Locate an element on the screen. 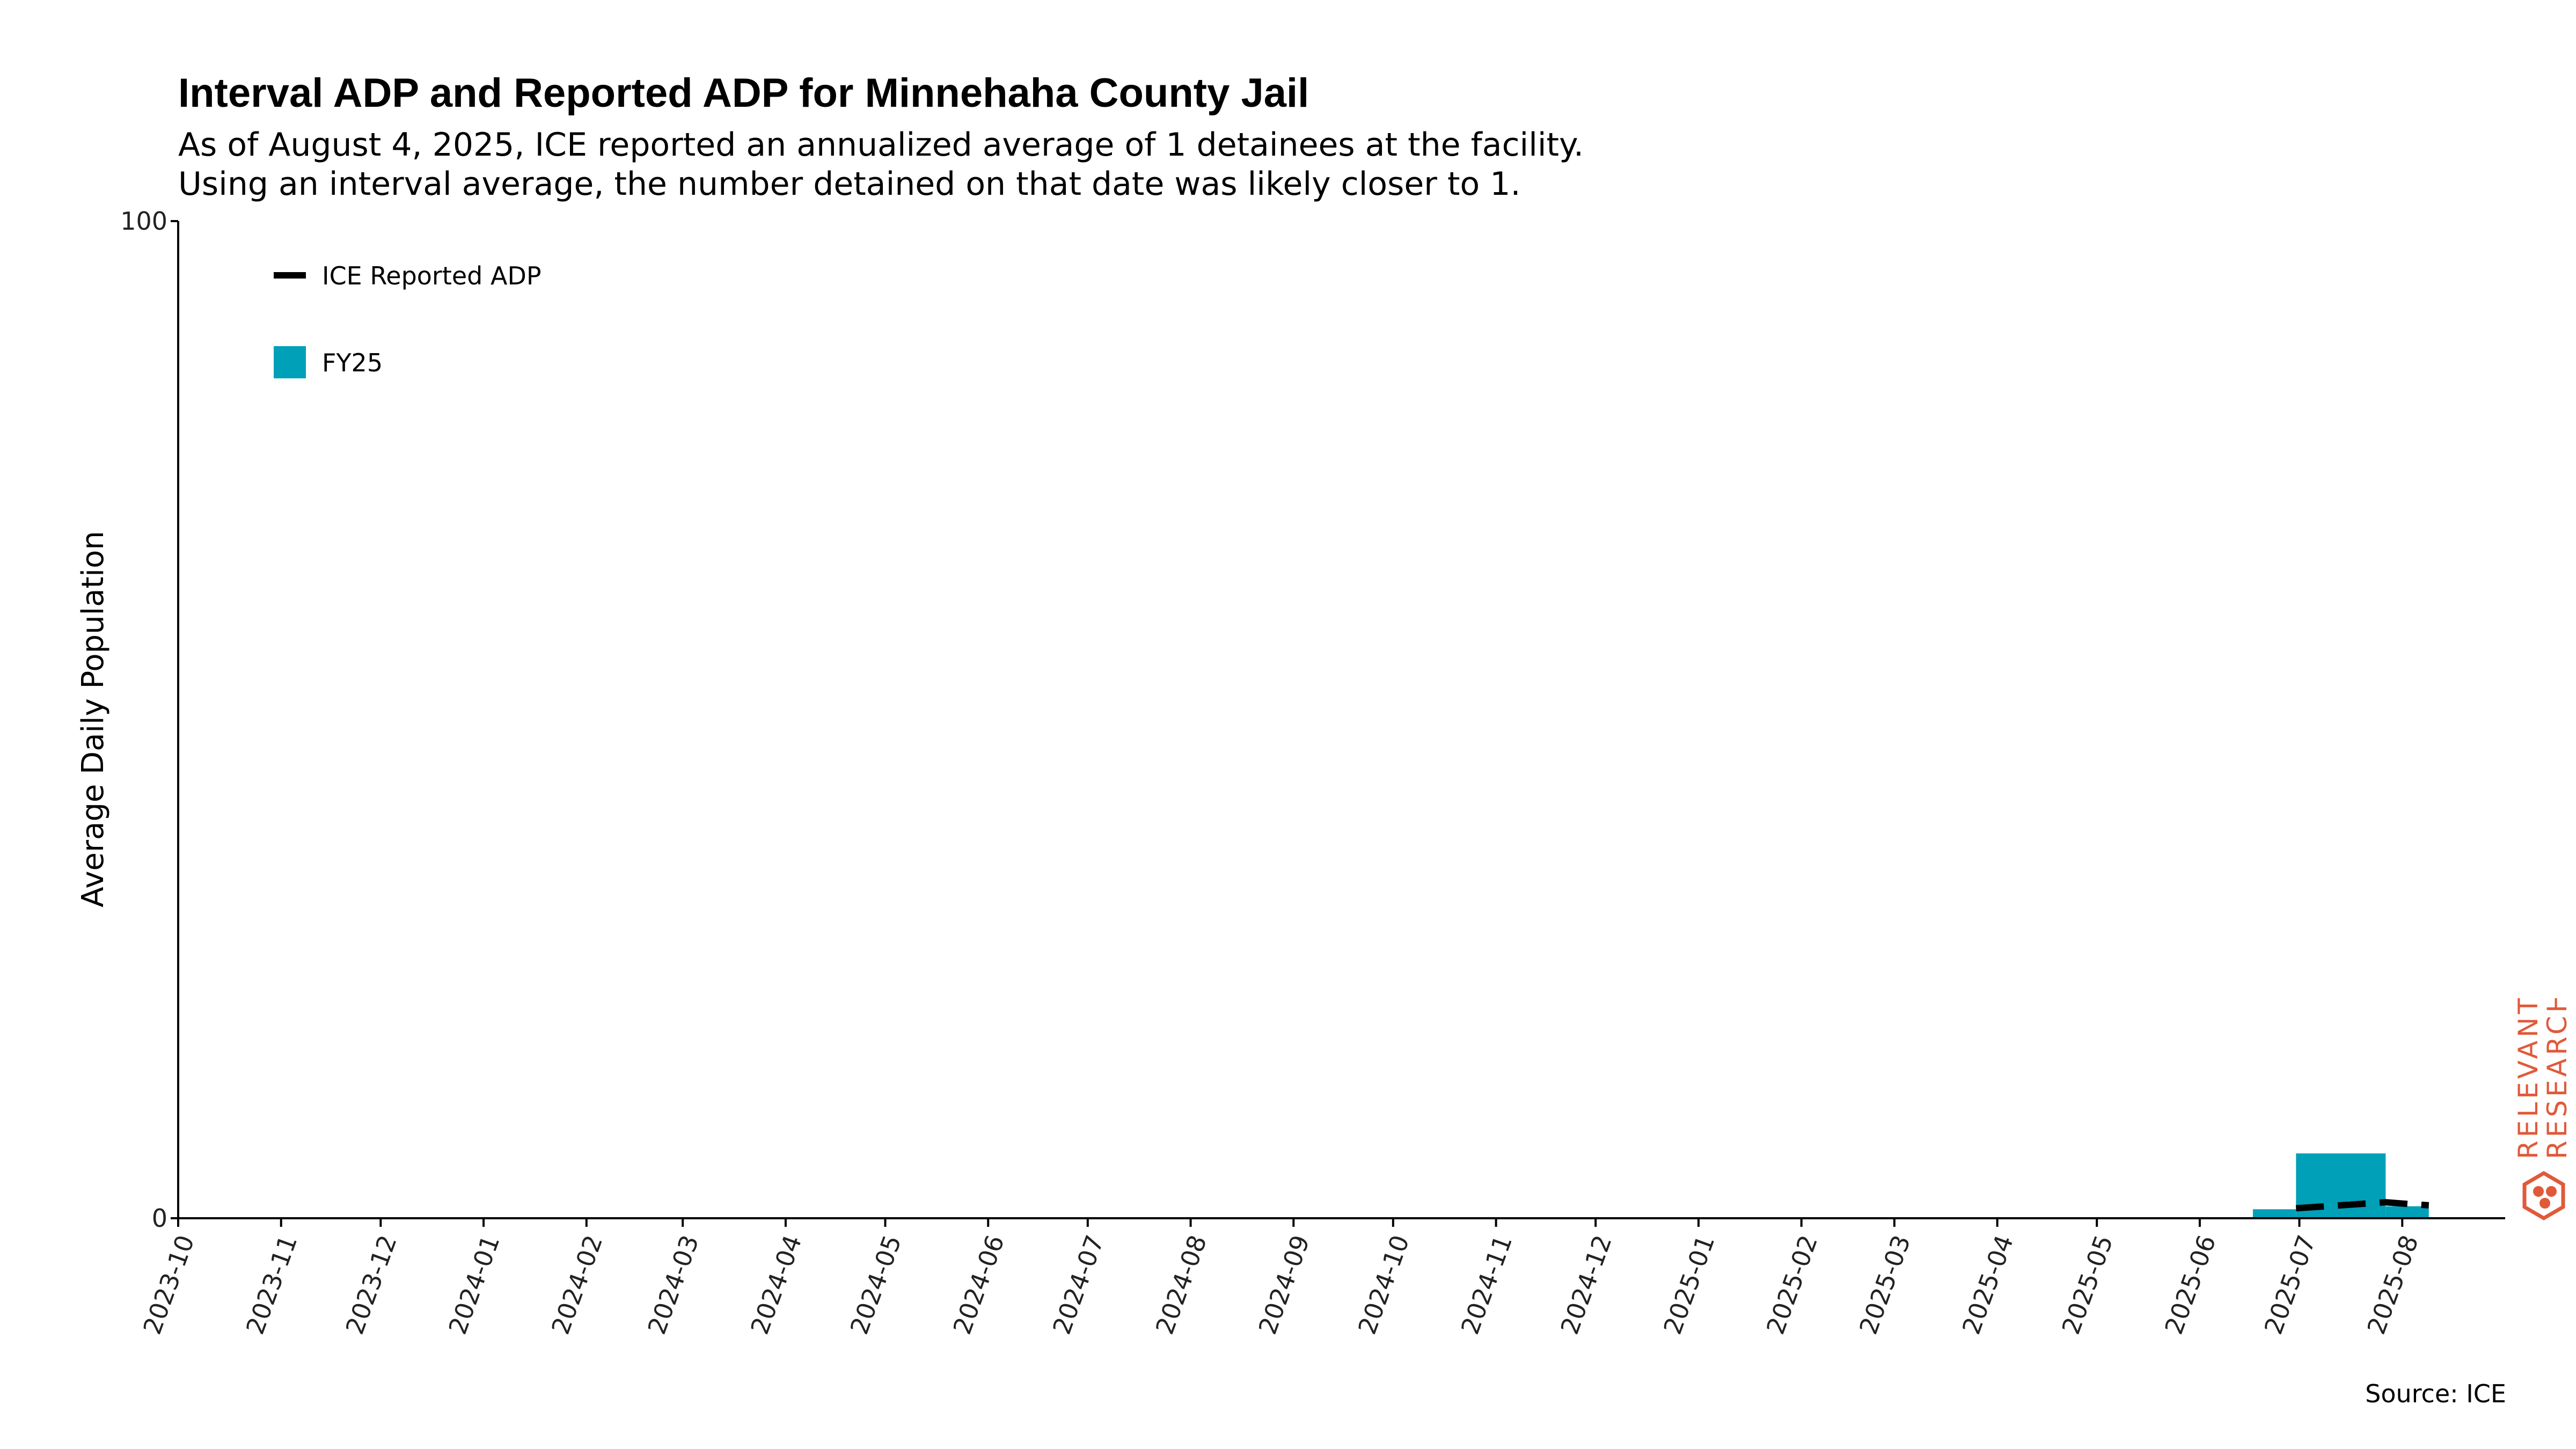  relevant-research-logo: RELEVANT RESEARCH is located at coordinates (2544, 1106).